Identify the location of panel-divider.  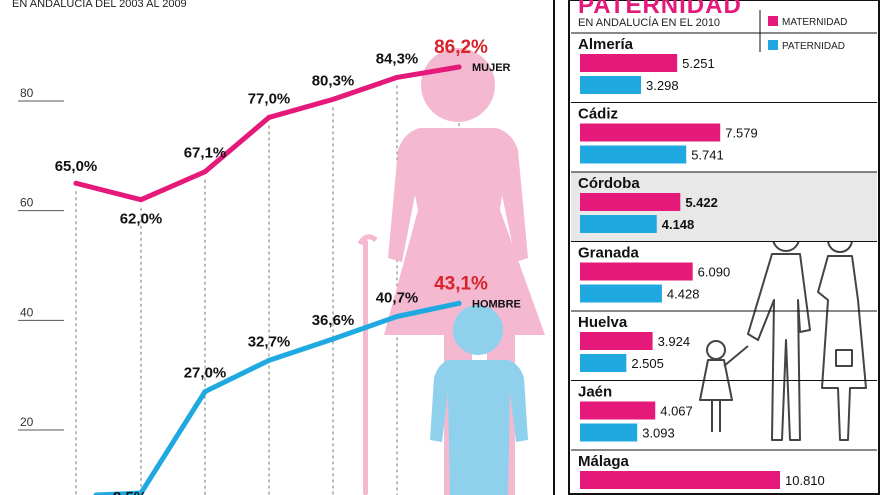
(554, 247).